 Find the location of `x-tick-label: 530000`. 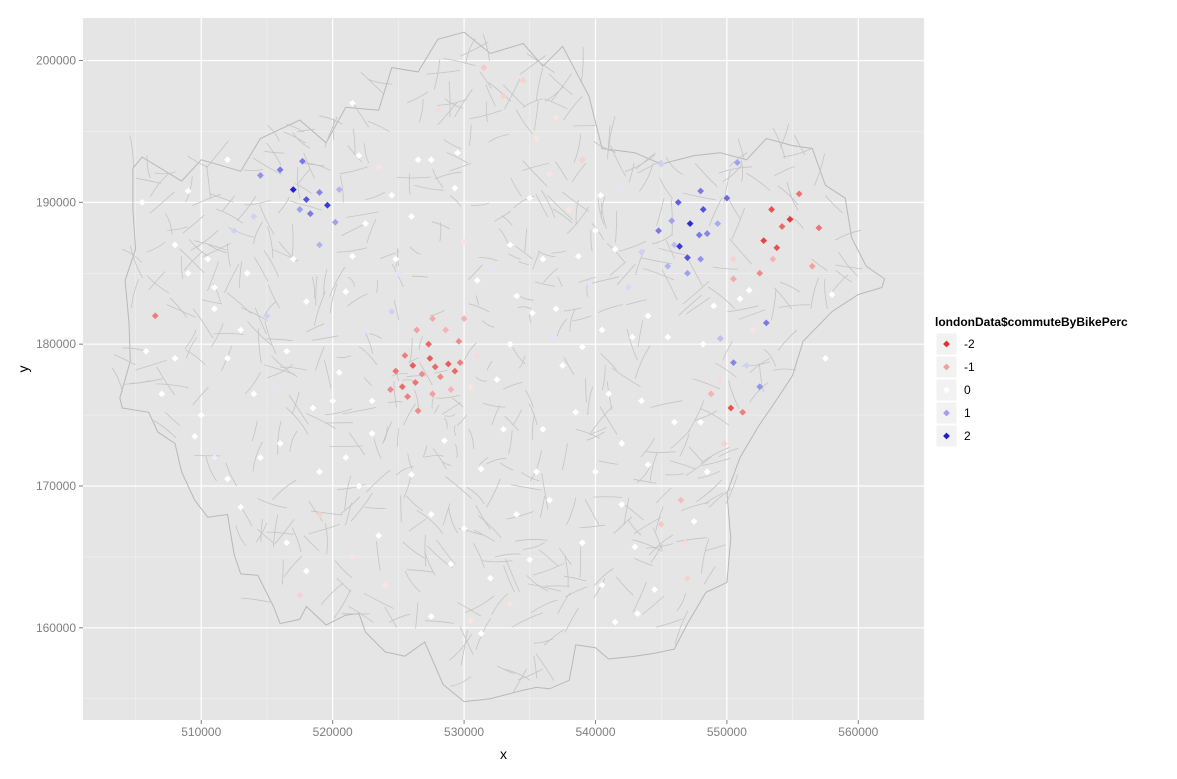

x-tick-label: 530000 is located at coordinates (464, 732).